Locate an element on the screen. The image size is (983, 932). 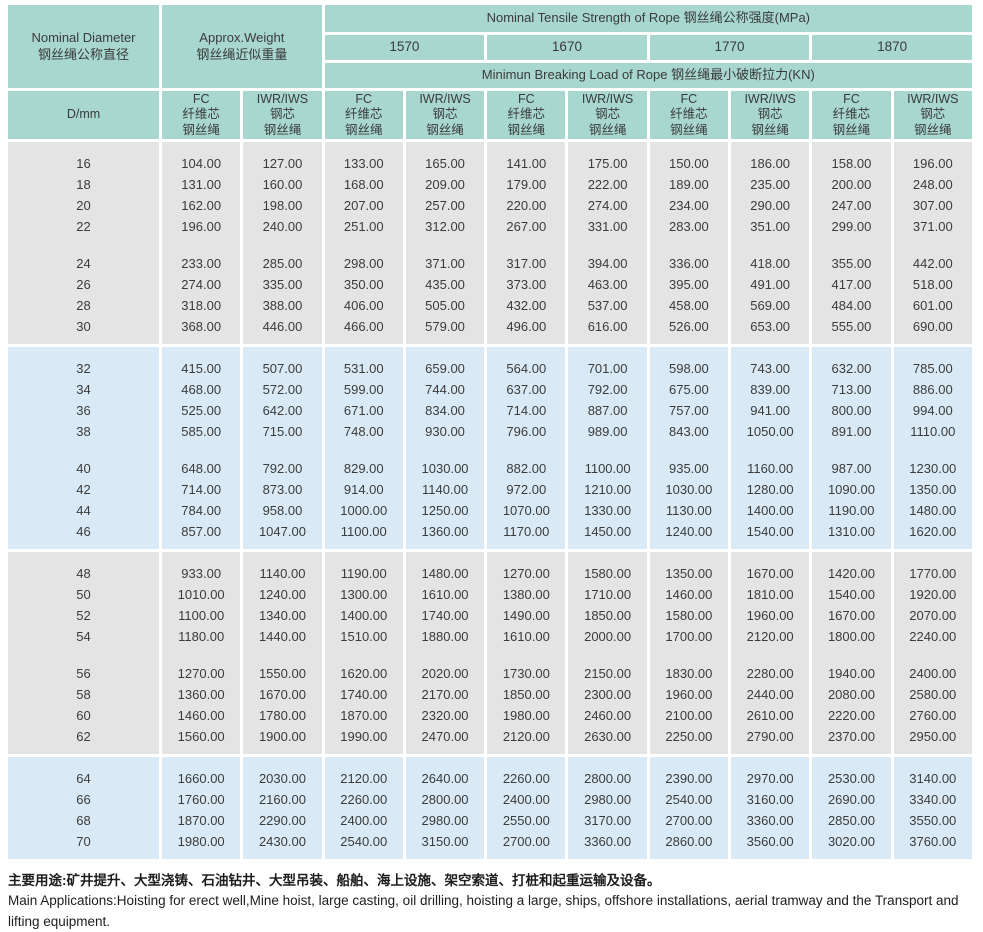
value-cell: 989.00 is located at coordinates (608, 431).